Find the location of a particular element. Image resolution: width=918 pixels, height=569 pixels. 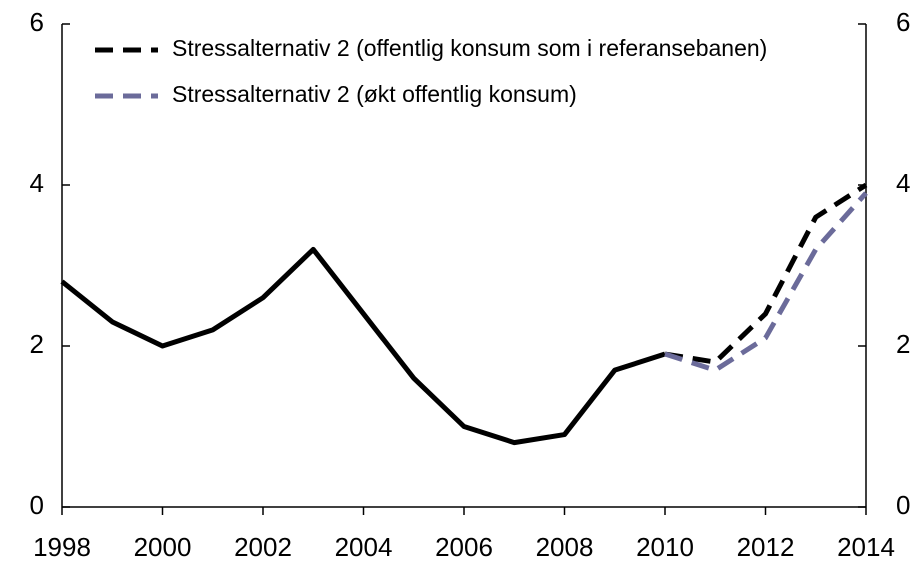

x-tick-label: 1998 is located at coordinates (62, 547).